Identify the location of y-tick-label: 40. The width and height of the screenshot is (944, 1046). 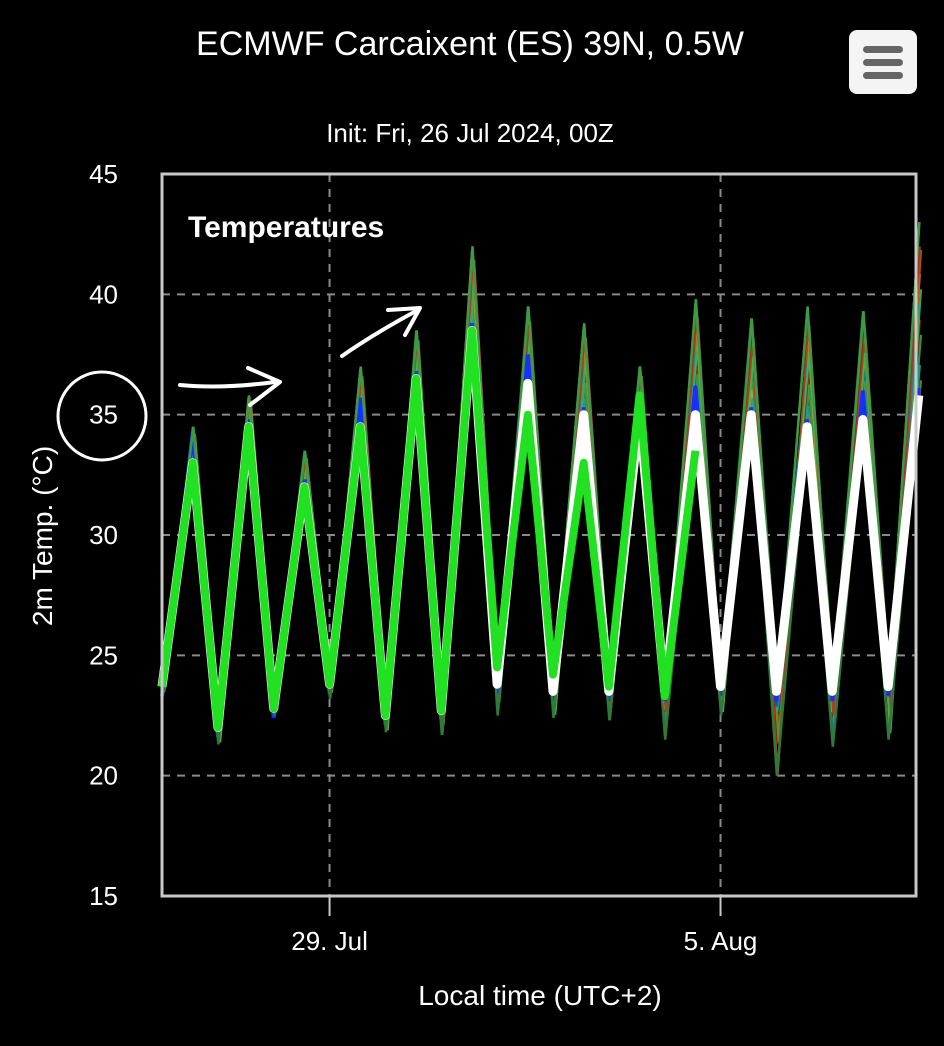
(103, 294).